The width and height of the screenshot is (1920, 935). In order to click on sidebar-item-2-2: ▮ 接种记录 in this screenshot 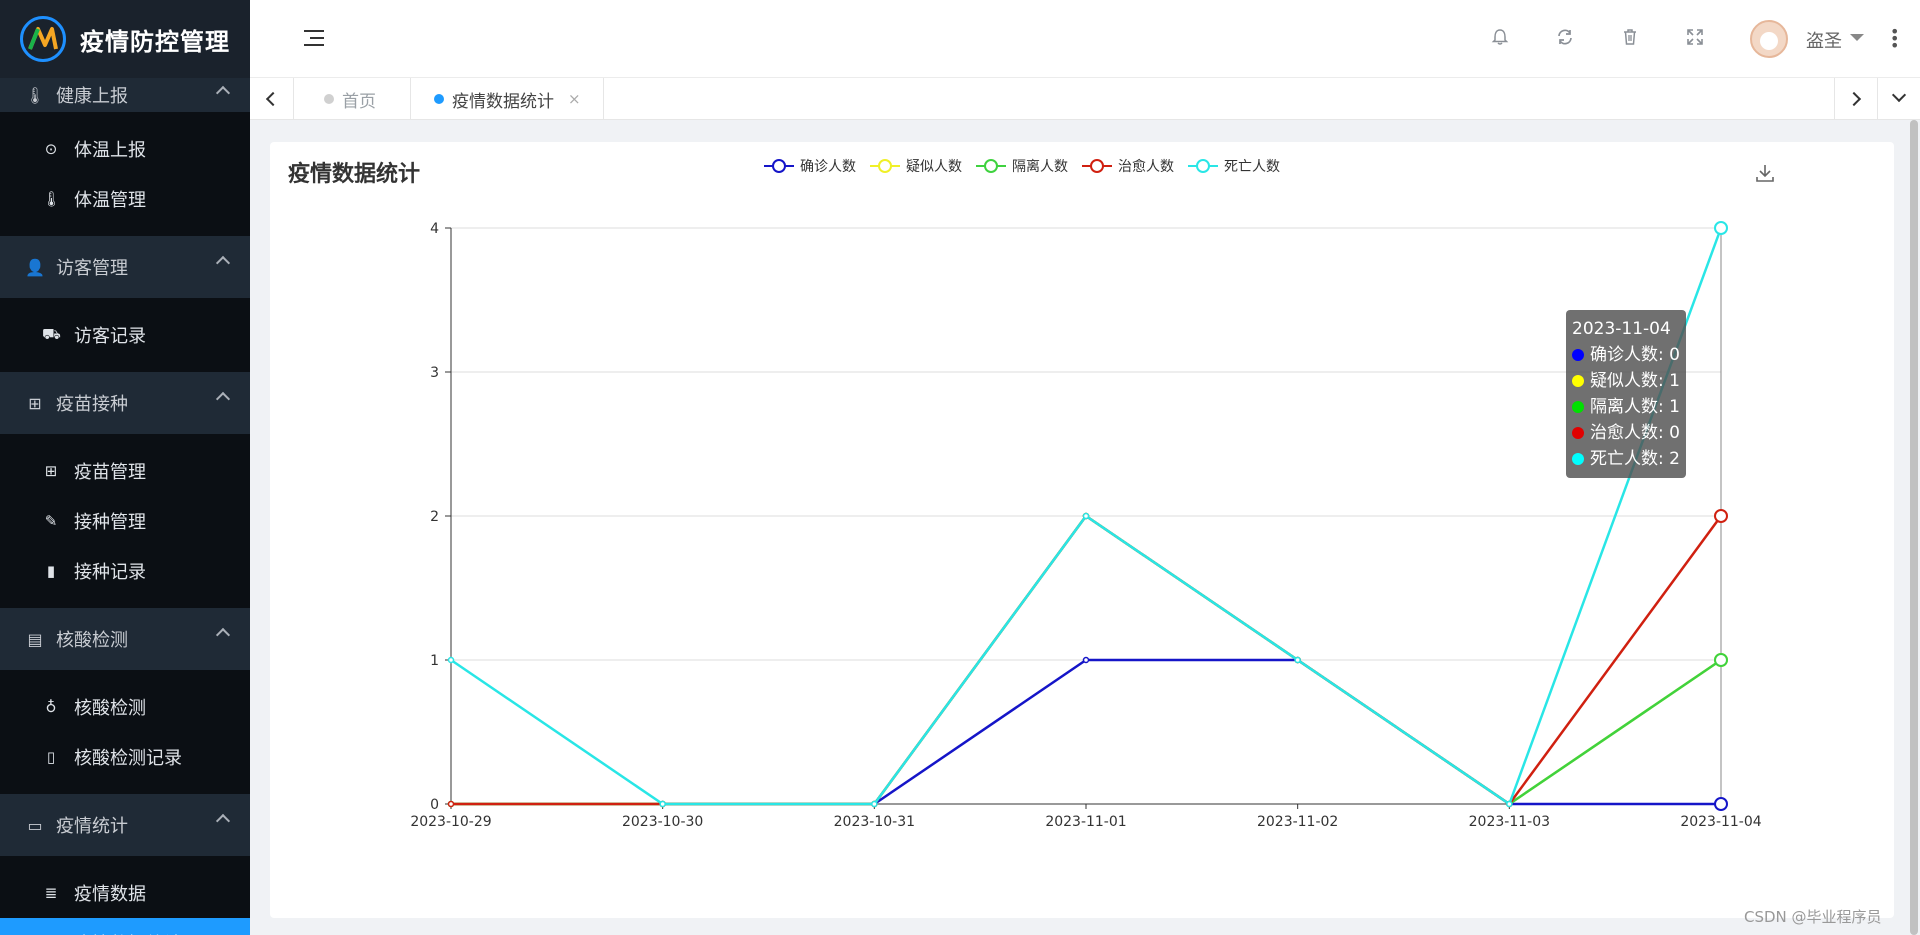, I will do `click(125, 571)`.